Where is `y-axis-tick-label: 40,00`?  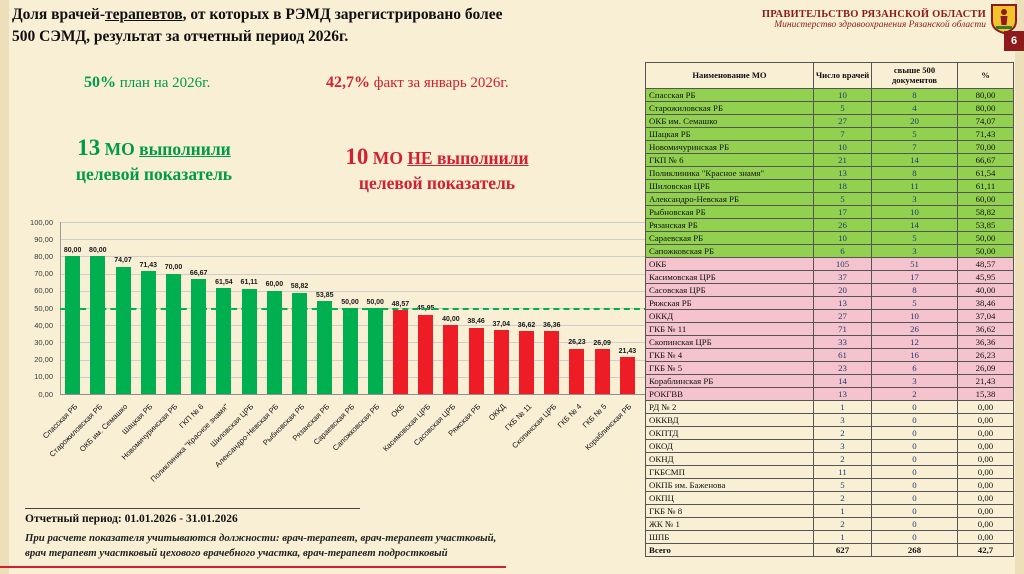
y-axis-tick-label: 40,00 is located at coordinates (43, 325).